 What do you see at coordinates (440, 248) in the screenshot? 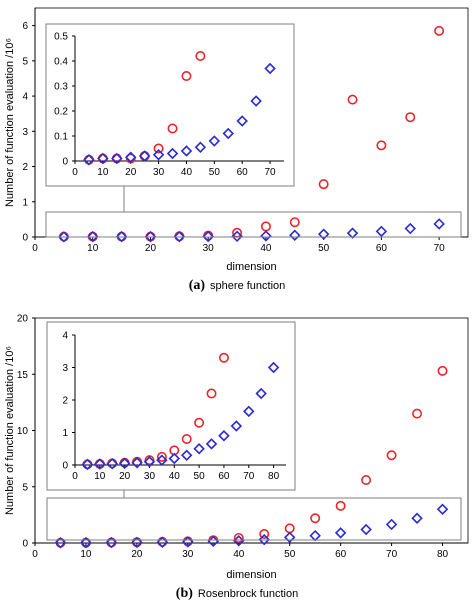
I see `a-main-x-tick-label: 70` at bounding box center [440, 248].